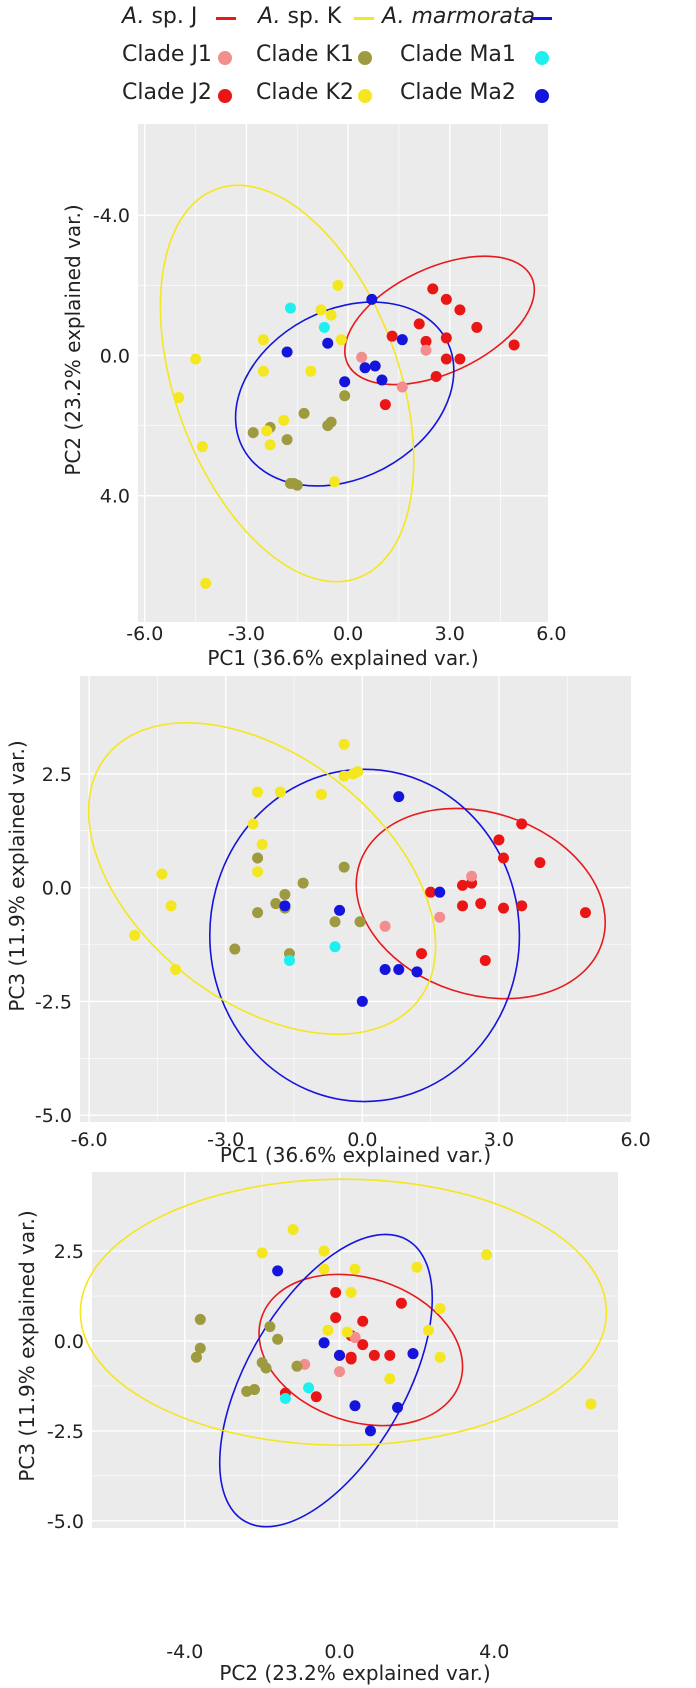 The image size is (696, 1688). I want to click on legend-dot-j2, so click(225, 96).